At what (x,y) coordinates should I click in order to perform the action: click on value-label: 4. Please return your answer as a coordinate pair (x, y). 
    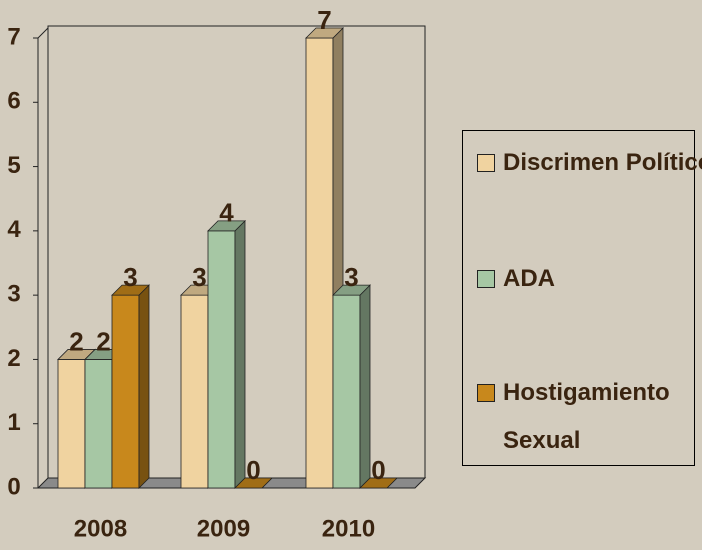
    Looking at the image, I should click on (226, 213).